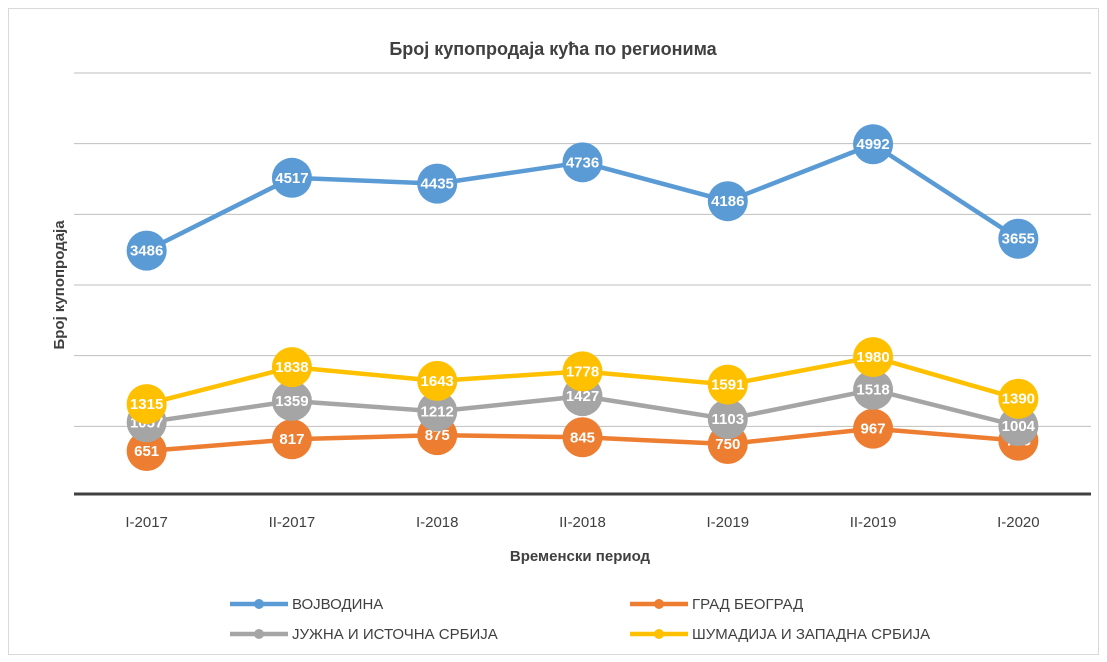 Image resolution: width=1107 pixels, height=662 pixels. I want to click on data-label: 4517, so click(291, 178).